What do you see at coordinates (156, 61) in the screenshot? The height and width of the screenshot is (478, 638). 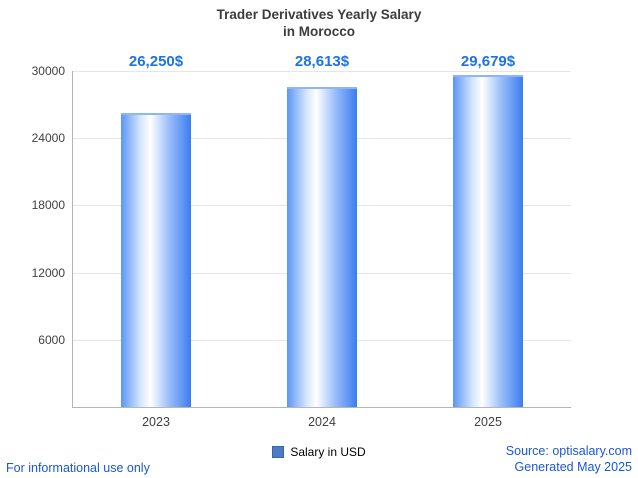 I see `value-label-2023: 26,250$` at bounding box center [156, 61].